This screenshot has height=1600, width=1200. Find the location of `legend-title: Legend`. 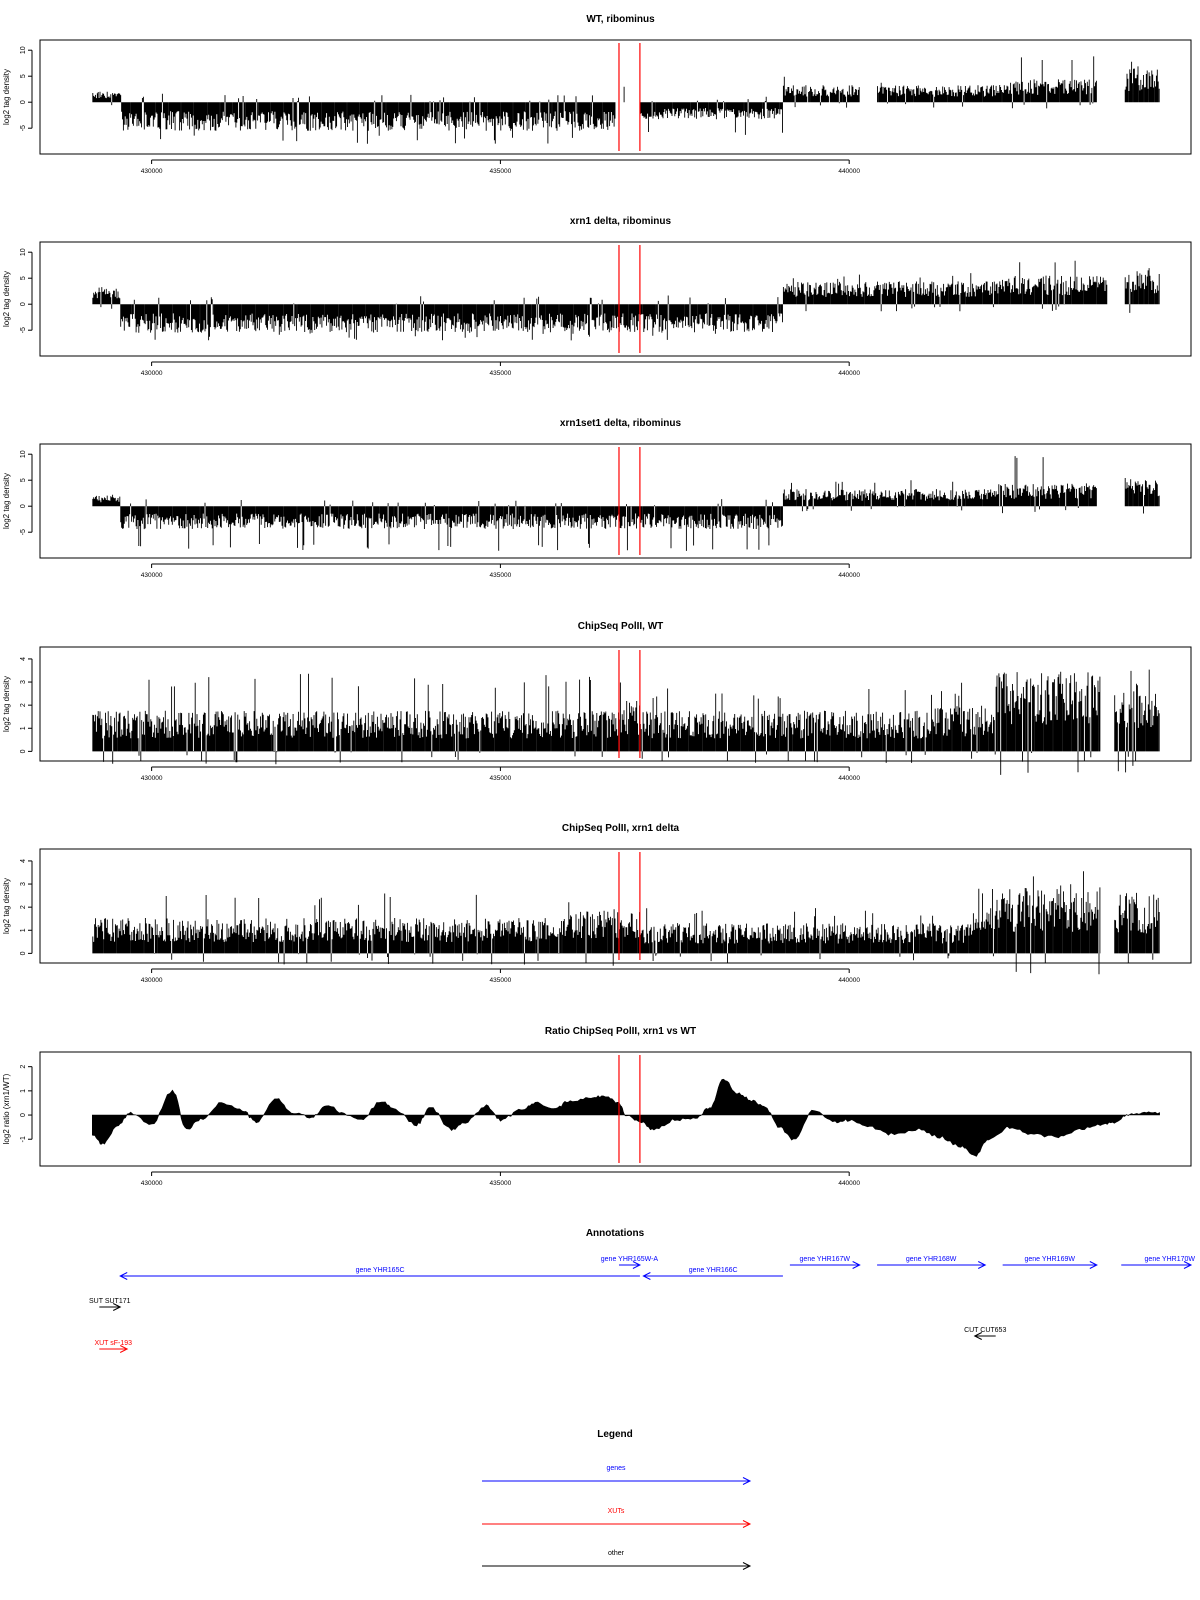

legend-title: Legend is located at coordinates (615, 1434).